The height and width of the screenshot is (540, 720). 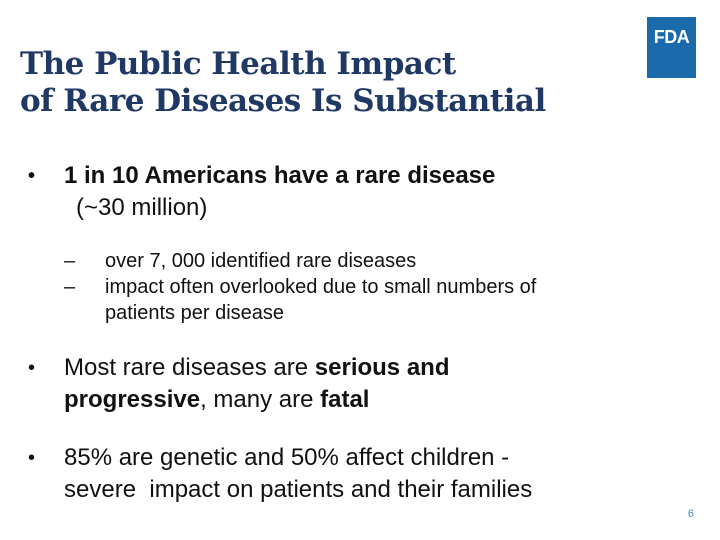 What do you see at coordinates (690, 514) in the screenshot?
I see `page-number: 6` at bounding box center [690, 514].